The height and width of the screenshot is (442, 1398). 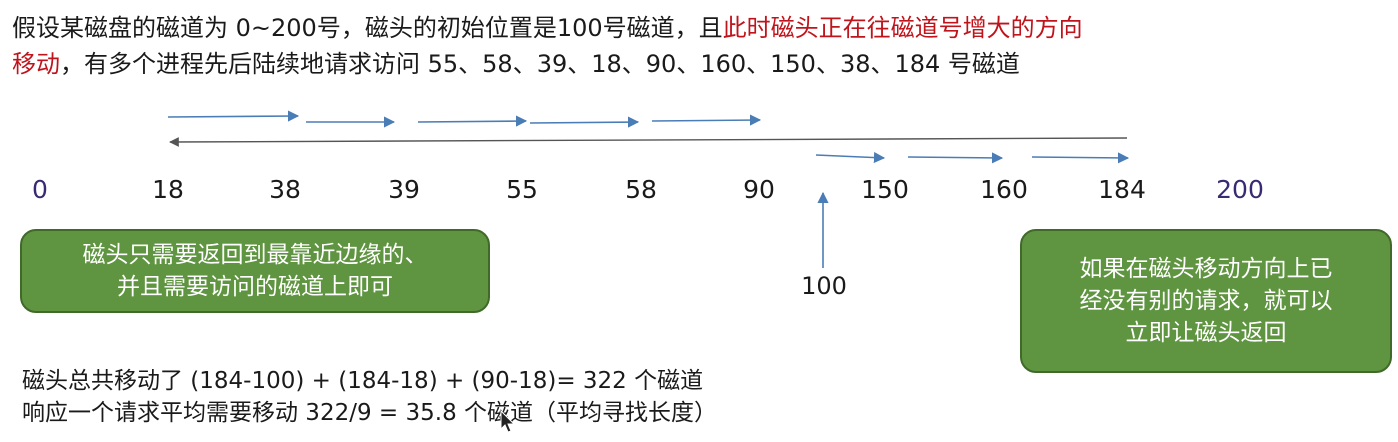 I want to click on problem-text-highlight: 移动, so click(x=36, y=64).